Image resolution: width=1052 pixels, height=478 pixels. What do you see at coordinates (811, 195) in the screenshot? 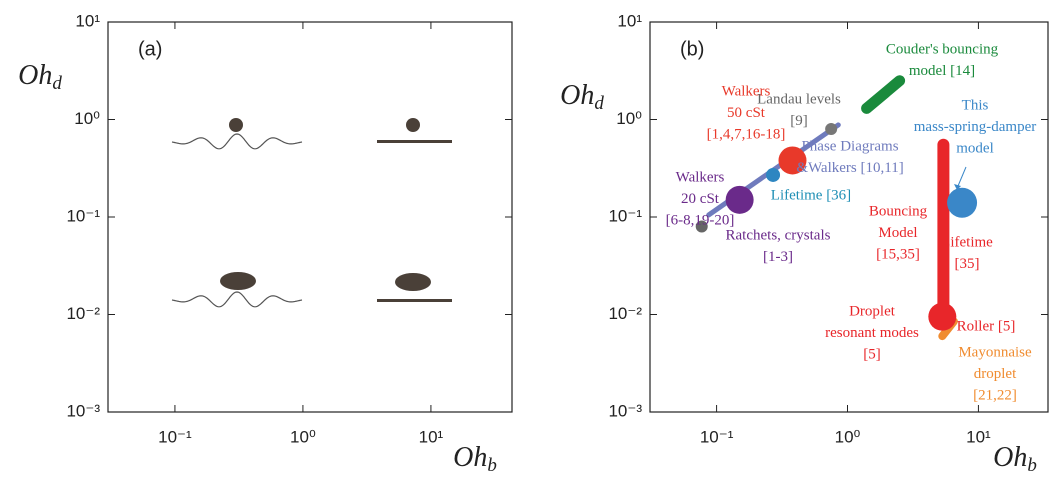
I see `annotation: Lifetime [36]` at bounding box center [811, 195].